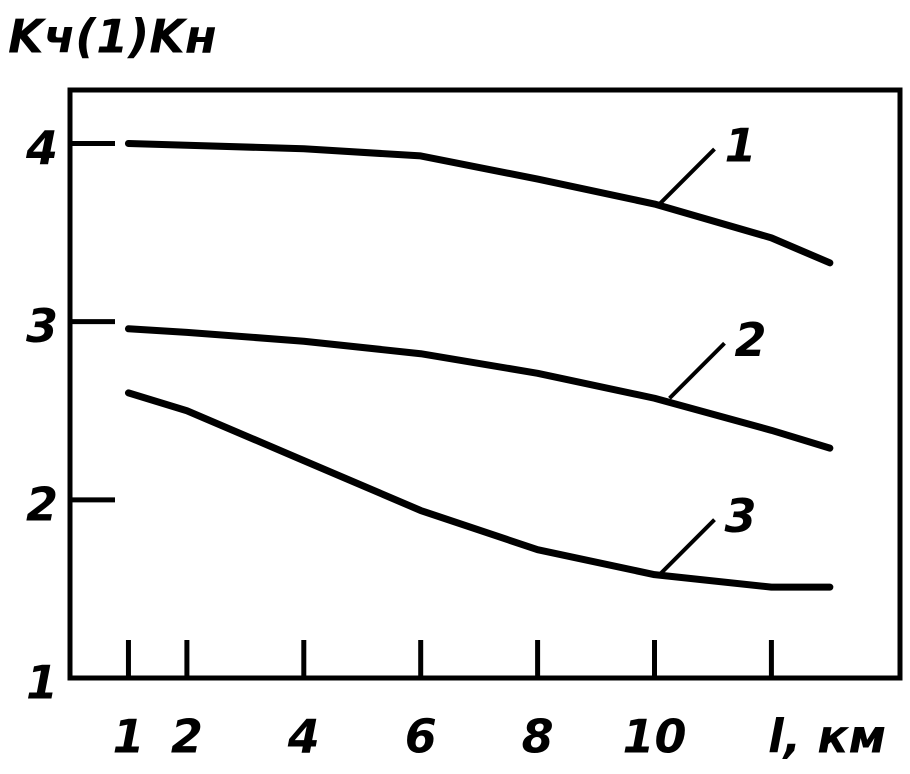 The image size is (910, 774). Describe the element at coordinates (827, 737) in the screenshot. I see `x-axis-label: l, км` at that location.